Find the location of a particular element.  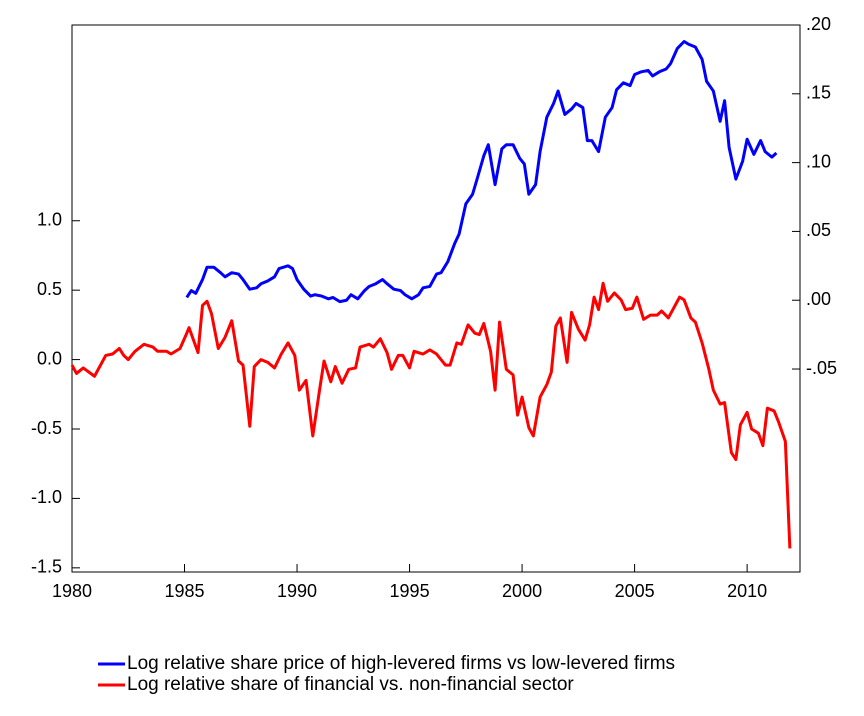

x-tick-label: 1985 is located at coordinates (184, 591).